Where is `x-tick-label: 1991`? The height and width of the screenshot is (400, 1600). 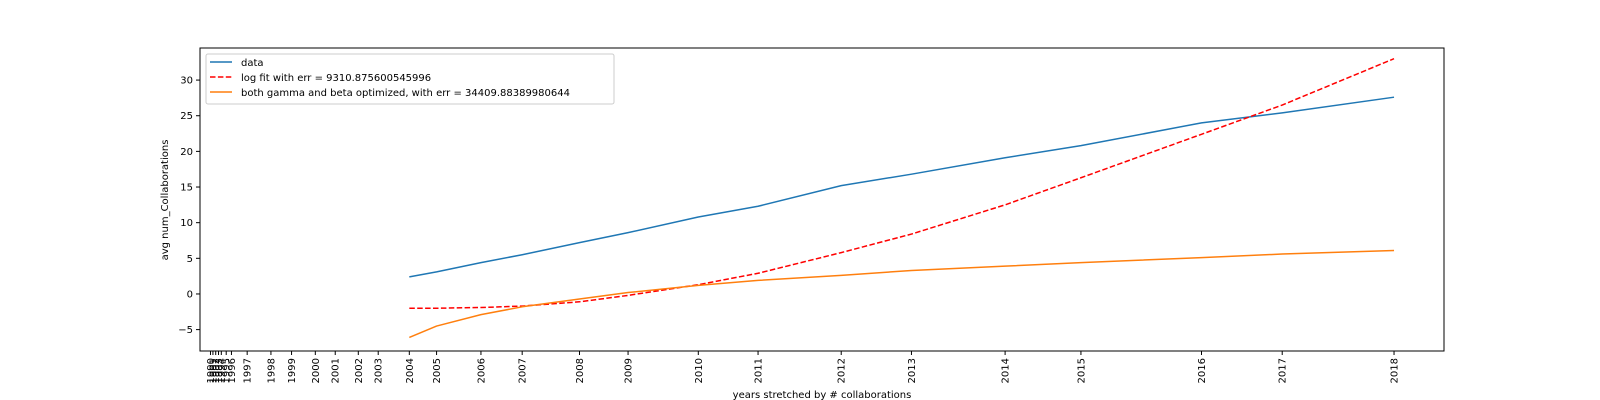
x-tick-label: 1991 is located at coordinates (213, 370).